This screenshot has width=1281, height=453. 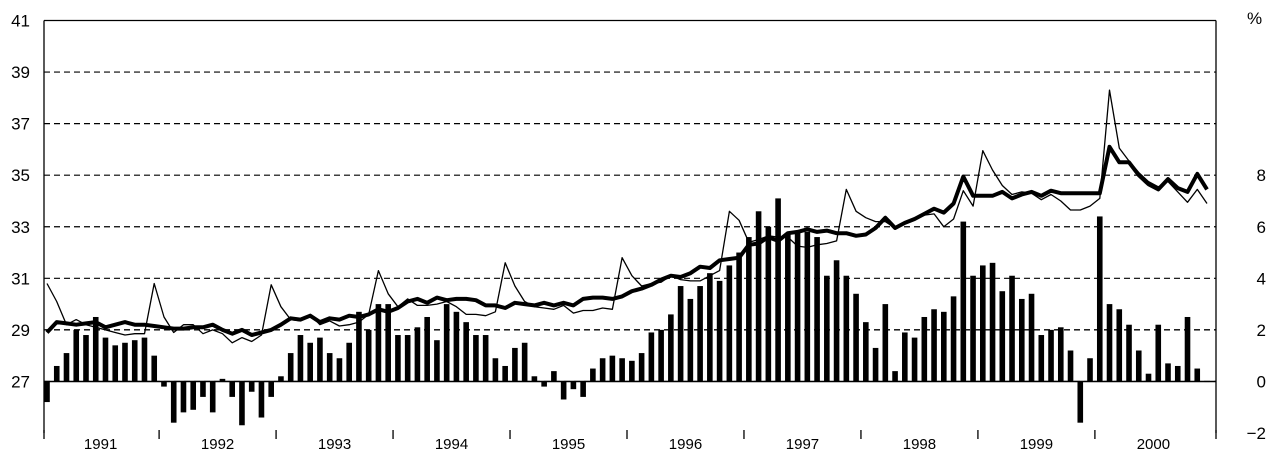 What do you see at coordinates (630, 441) in the screenshot?
I see `x-axis: 1991 1992 1993 1994 1995 1996 1997 1998 1999 2000` at bounding box center [630, 441].